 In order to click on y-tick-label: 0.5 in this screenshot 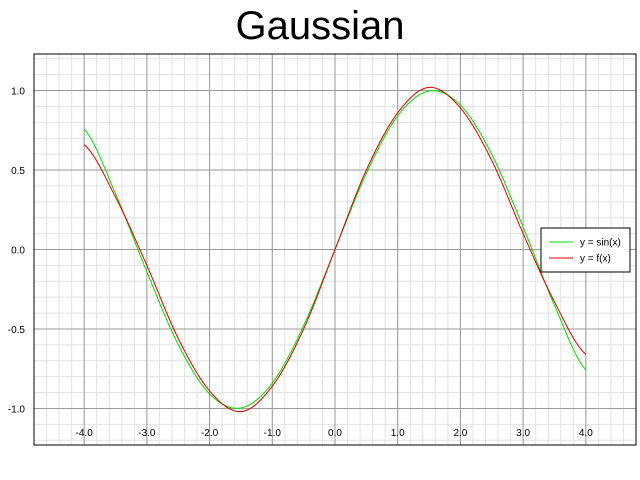, I will do `click(18, 171)`.